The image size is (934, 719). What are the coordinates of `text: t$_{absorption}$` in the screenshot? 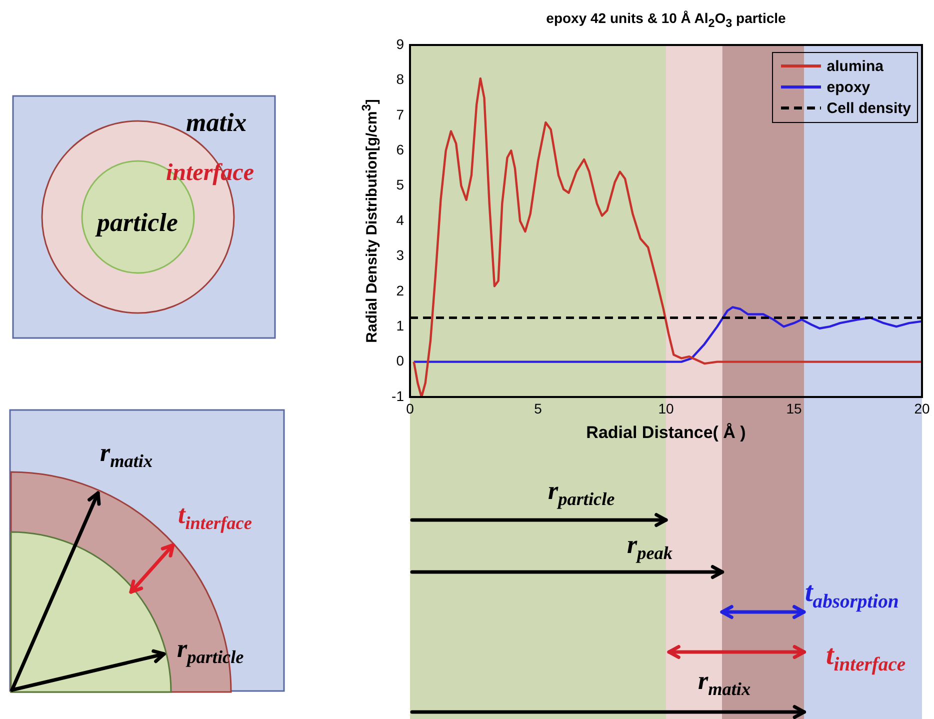 It's located at (852, 595).